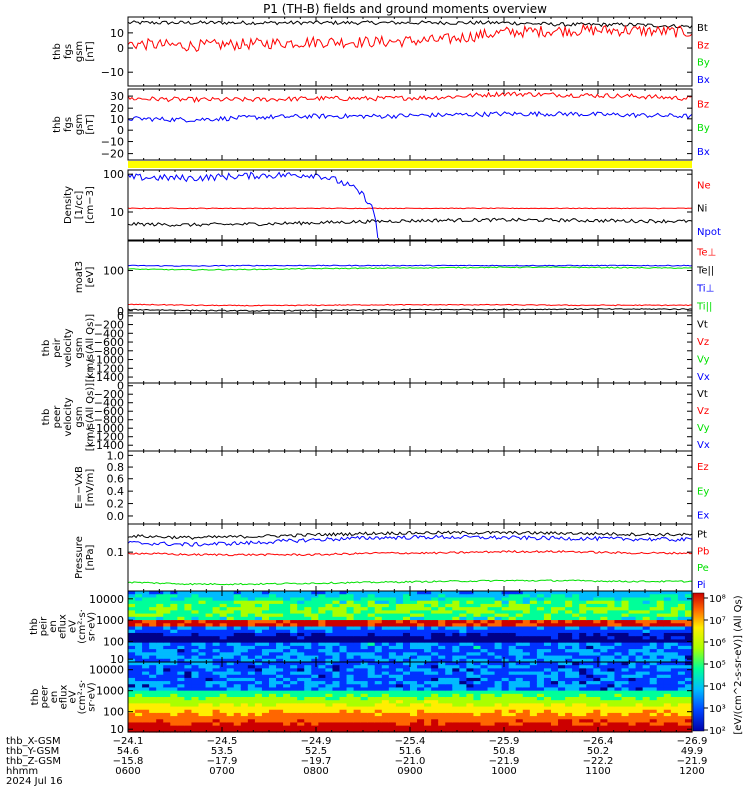 The height and width of the screenshot is (800, 750). What do you see at coordinates (116, 491) in the screenshot?
I see `y-tick-label: 0.4` at bounding box center [116, 491].